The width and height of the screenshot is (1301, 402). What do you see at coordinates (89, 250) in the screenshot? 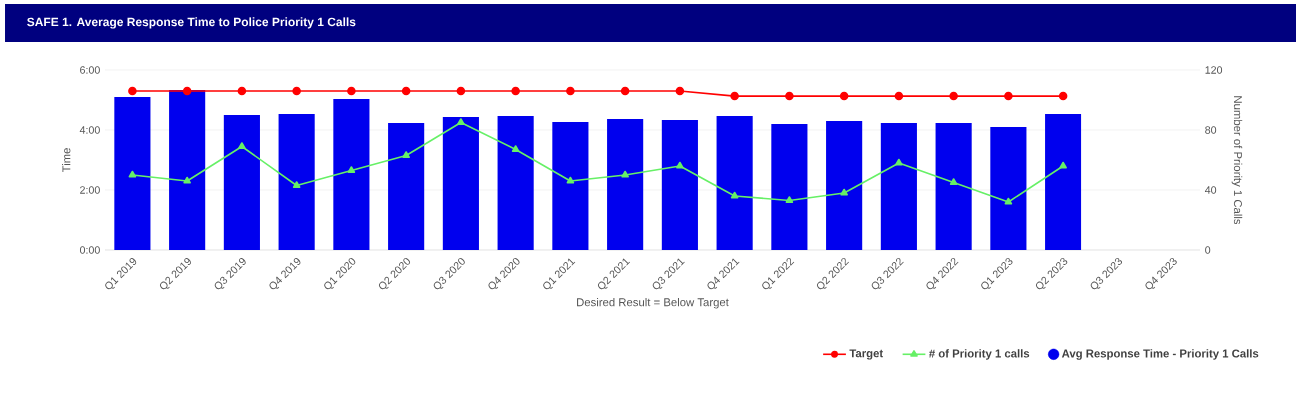
I see `y-tick-label: 0:00` at bounding box center [89, 250].